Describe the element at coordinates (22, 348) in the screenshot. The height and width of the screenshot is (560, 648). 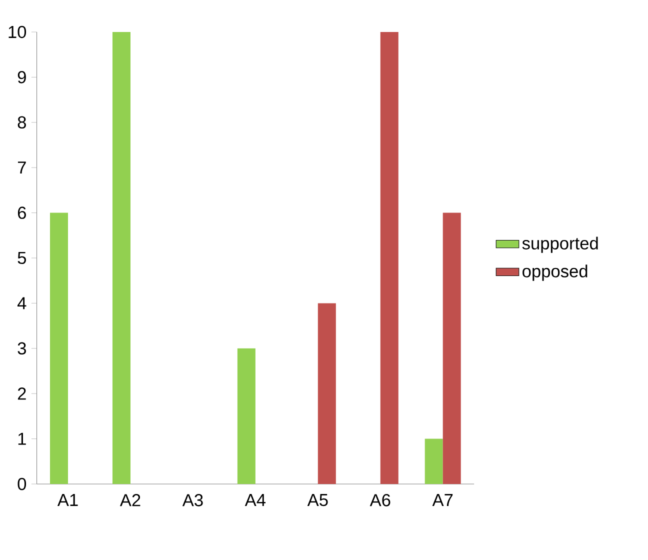
I see `y-tick-label: 3` at that location.